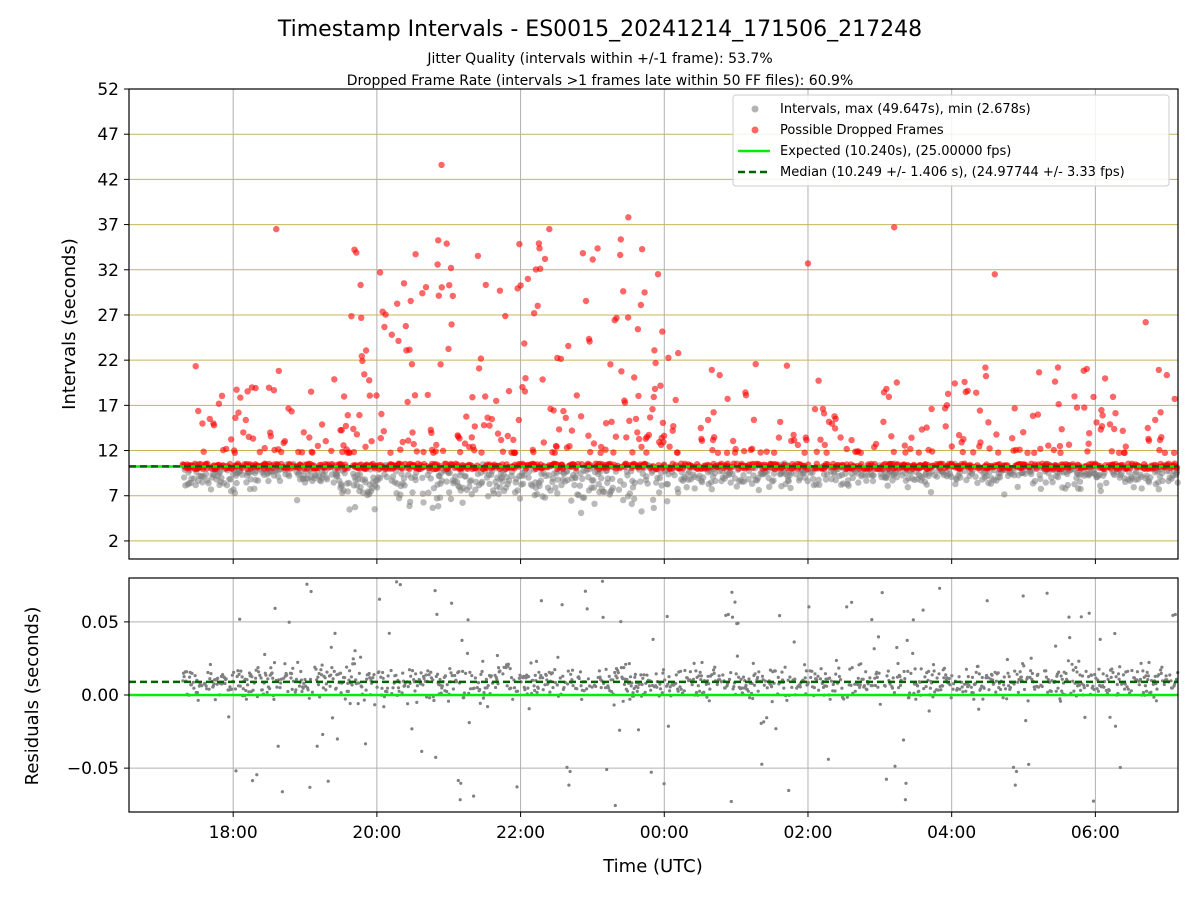  Describe the element at coordinates (652, 866) in the screenshot. I see `x-axis-label: Time (UTC)` at that location.